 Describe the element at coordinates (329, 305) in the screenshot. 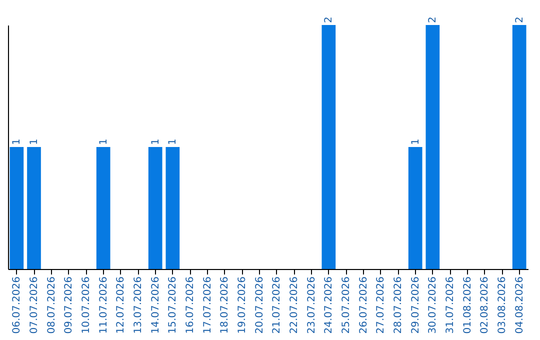

I see `x-tick-label: 24.07.2026` at that location.